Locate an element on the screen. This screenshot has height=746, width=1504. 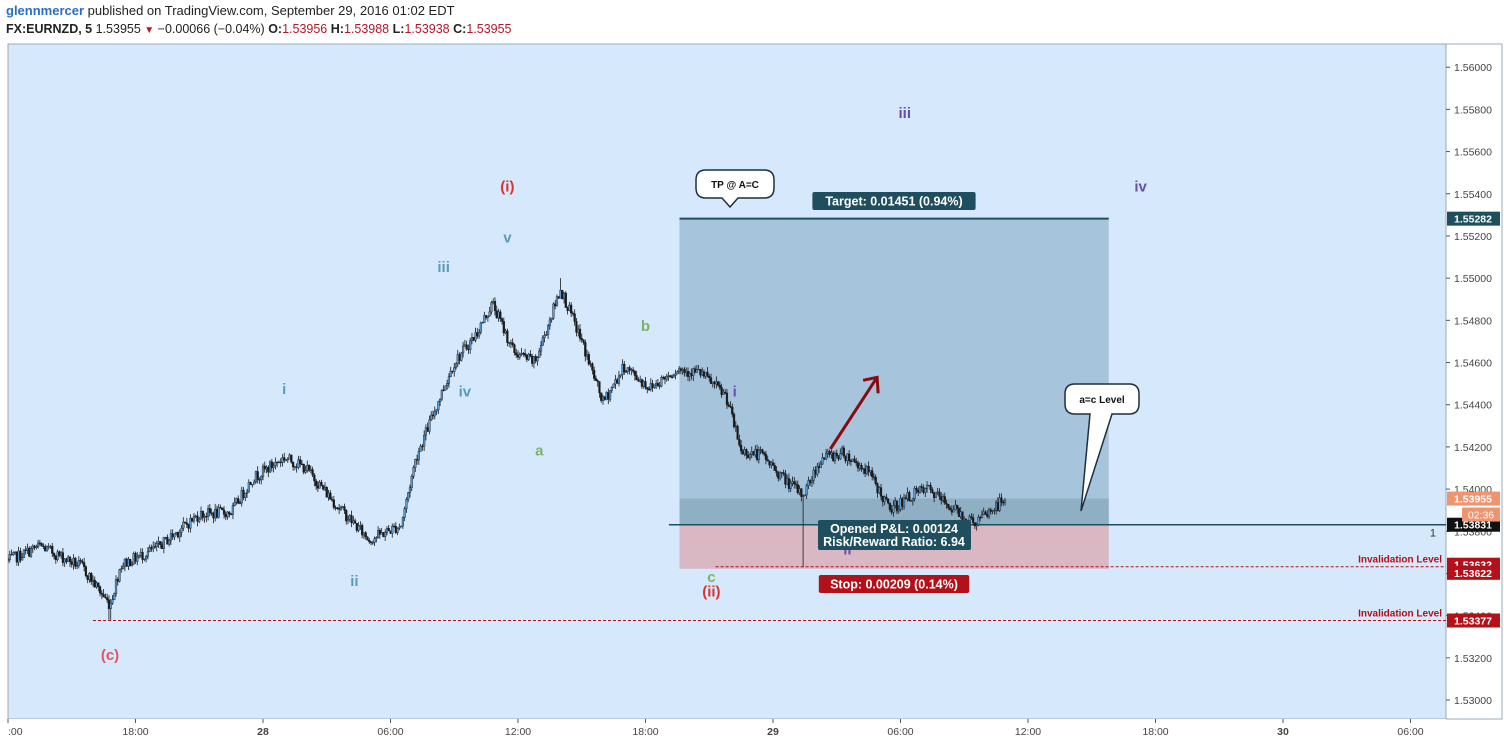
target-zone is located at coordinates (894, 371).